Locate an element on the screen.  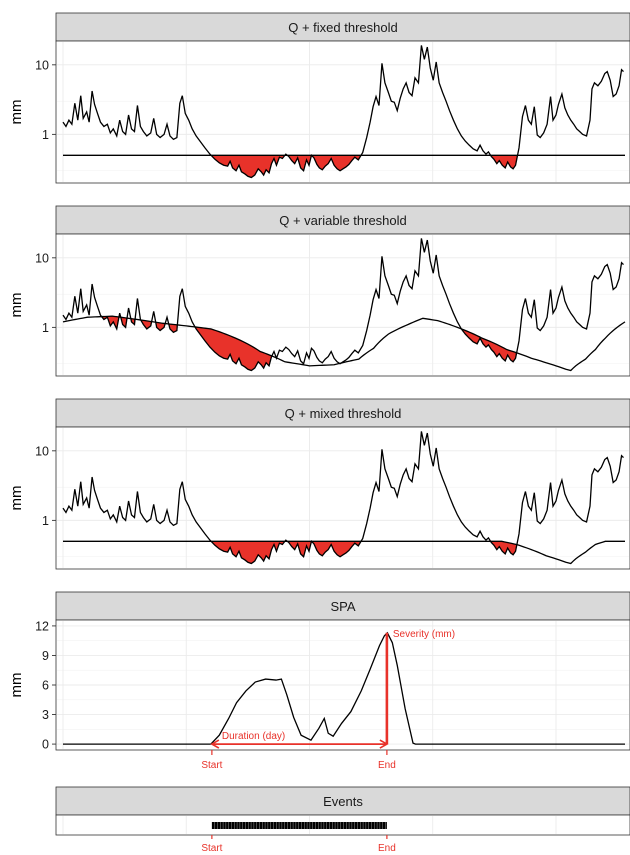
y-axis-label-variable: mm is located at coordinates (16, 305).